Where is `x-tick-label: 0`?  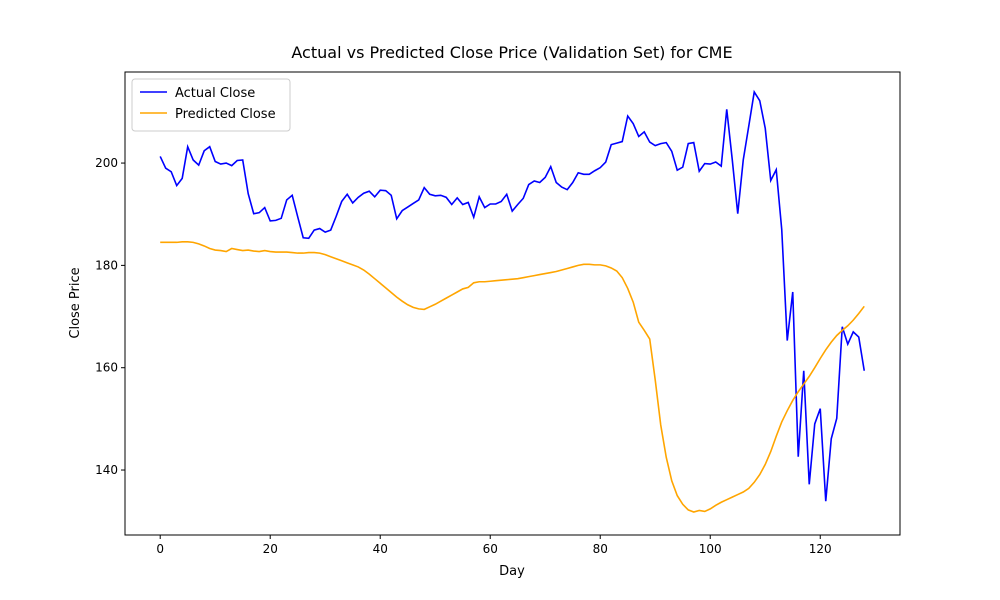
x-tick-label: 0 is located at coordinates (160, 549).